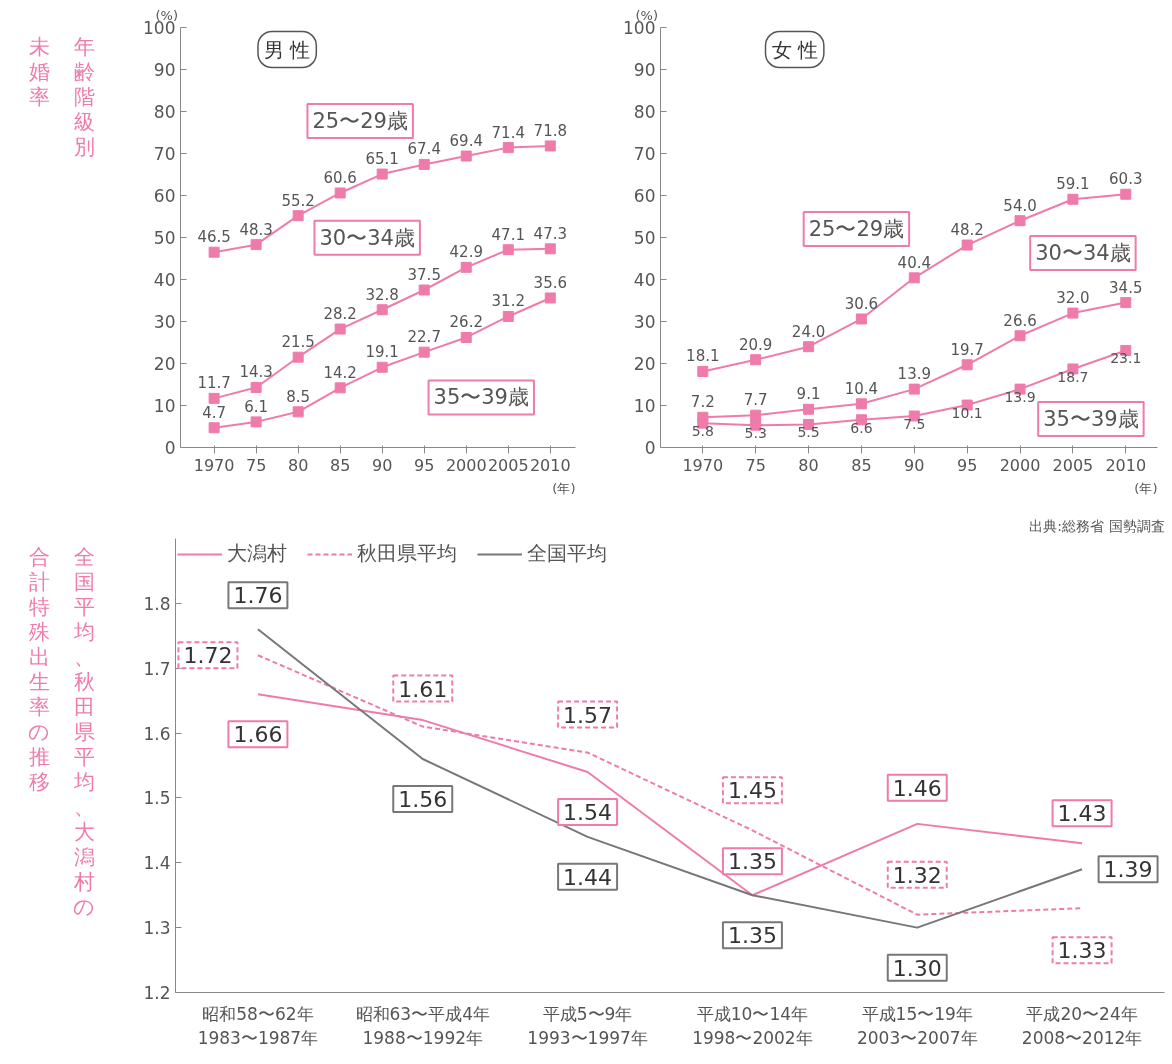 This screenshot has height=1064, width=1172. What do you see at coordinates (382, 159) in the screenshot?
I see `data-label: 65.1` at bounding box center [382, 159].